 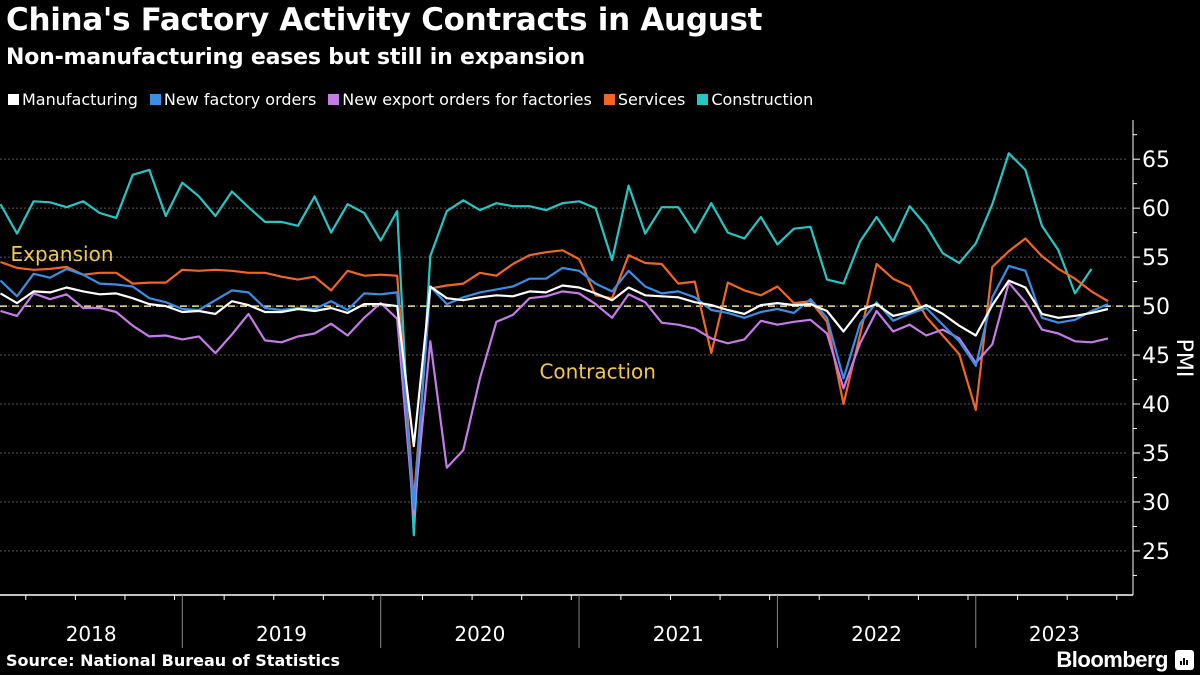 I want to click on brand-logo: Bloomberg, so click(x=1112, y=659).